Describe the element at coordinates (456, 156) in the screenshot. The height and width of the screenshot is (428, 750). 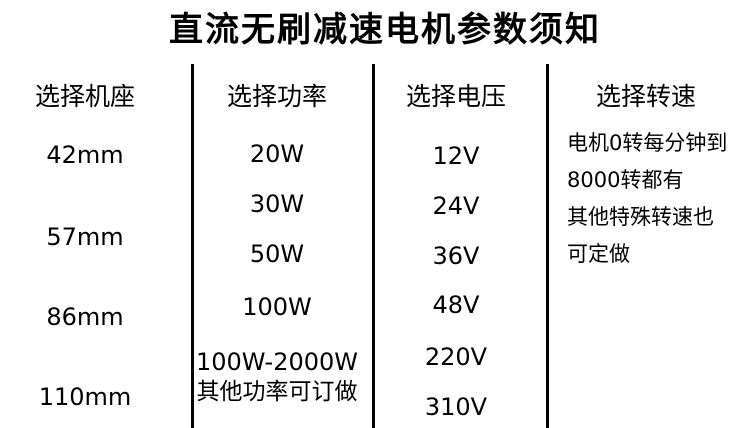
I see `voltage-item: 12V` at that location.